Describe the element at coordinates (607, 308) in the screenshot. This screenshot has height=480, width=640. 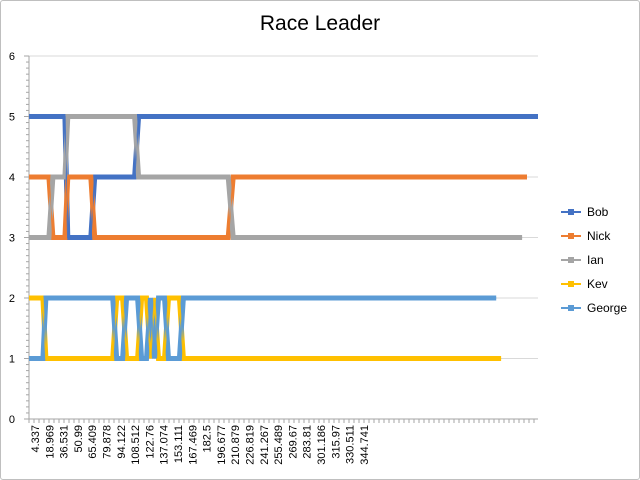
I see `legend-label-george: George` at that location.